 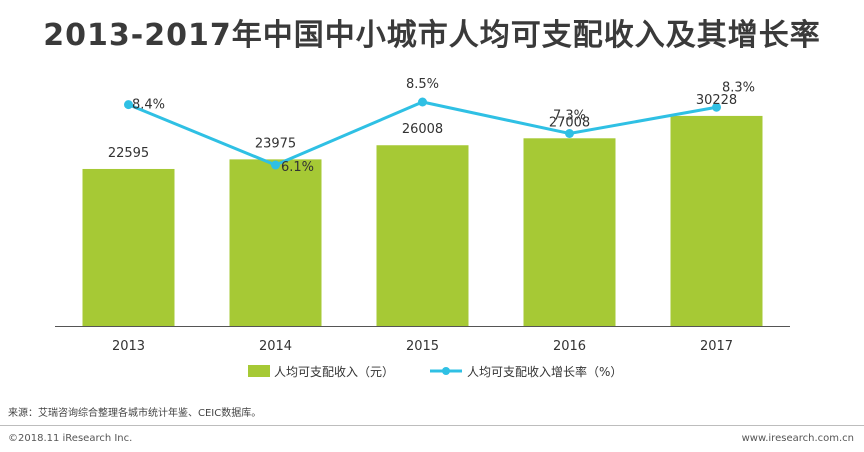 I want to click on x-tick-label-2013: 2013, so click(x=128, y=346).